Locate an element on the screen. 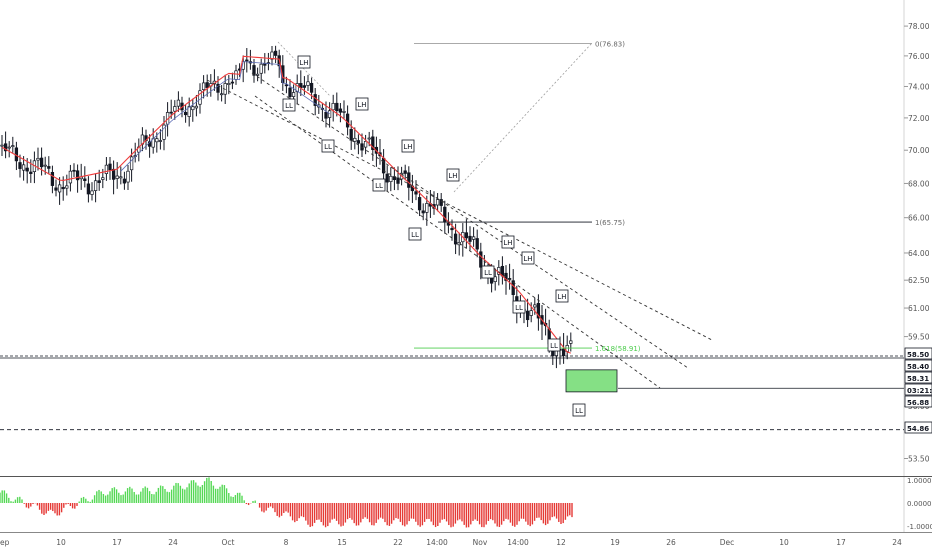 The height and width of the screenshot is (554, 932). y-tick-label: 53.50 is located at coordinates (919, 459).